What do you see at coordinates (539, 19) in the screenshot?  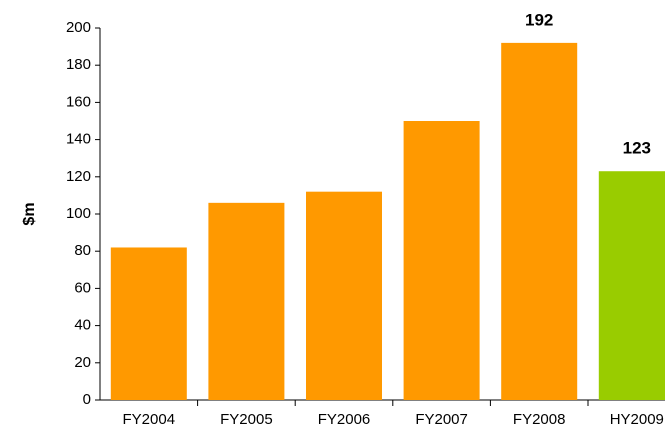 I see `value-label: 192` at bounding box center [539, 19].